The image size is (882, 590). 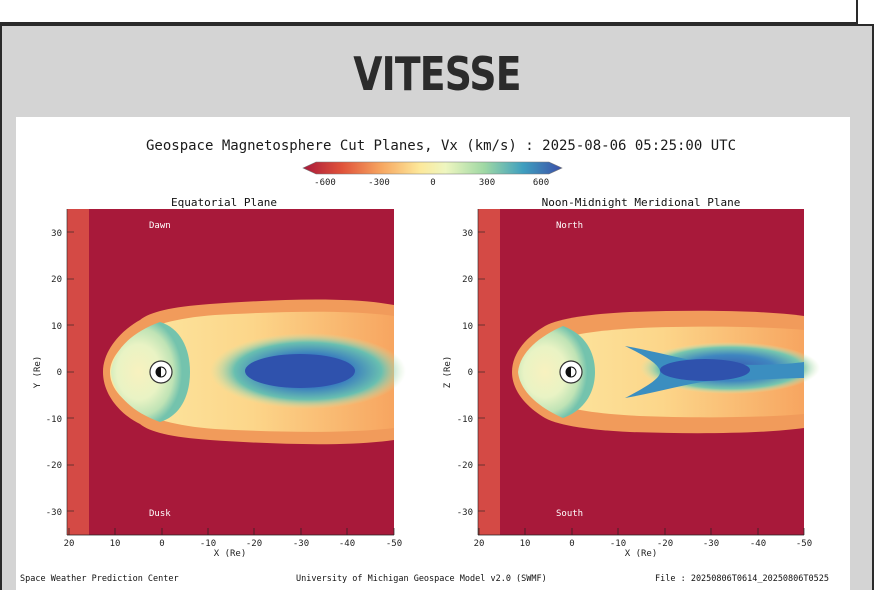 What do you see at coordinates (325, 183) in the screenshot?
I see `colorbar-tick-label: -600` at bounding box center [325, 183].